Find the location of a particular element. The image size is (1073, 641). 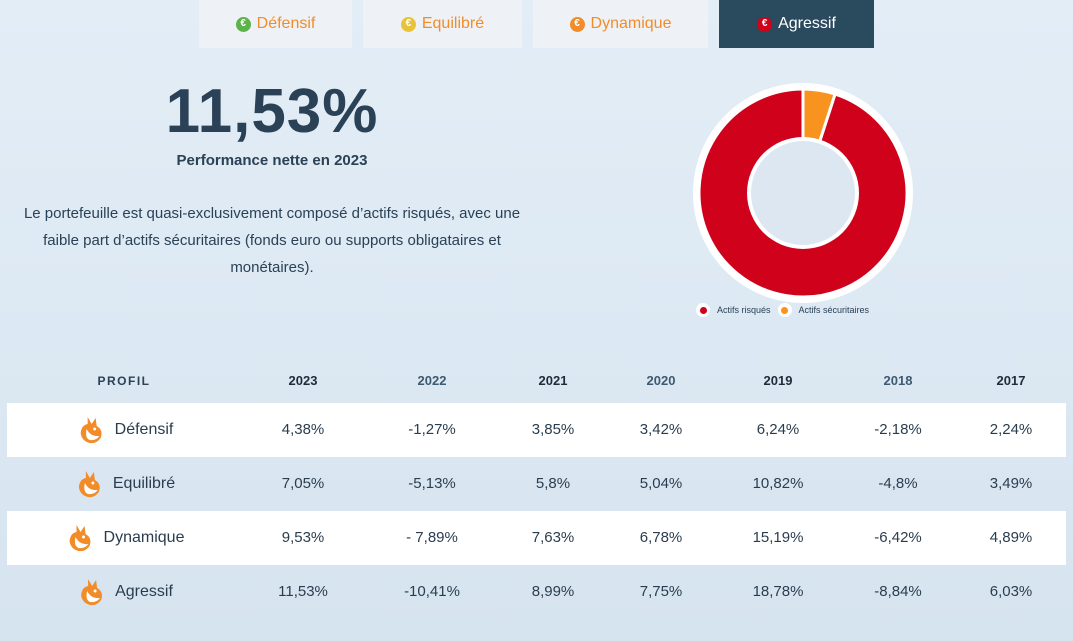

profile-name: Agressif is located at coordinates (144, 591).